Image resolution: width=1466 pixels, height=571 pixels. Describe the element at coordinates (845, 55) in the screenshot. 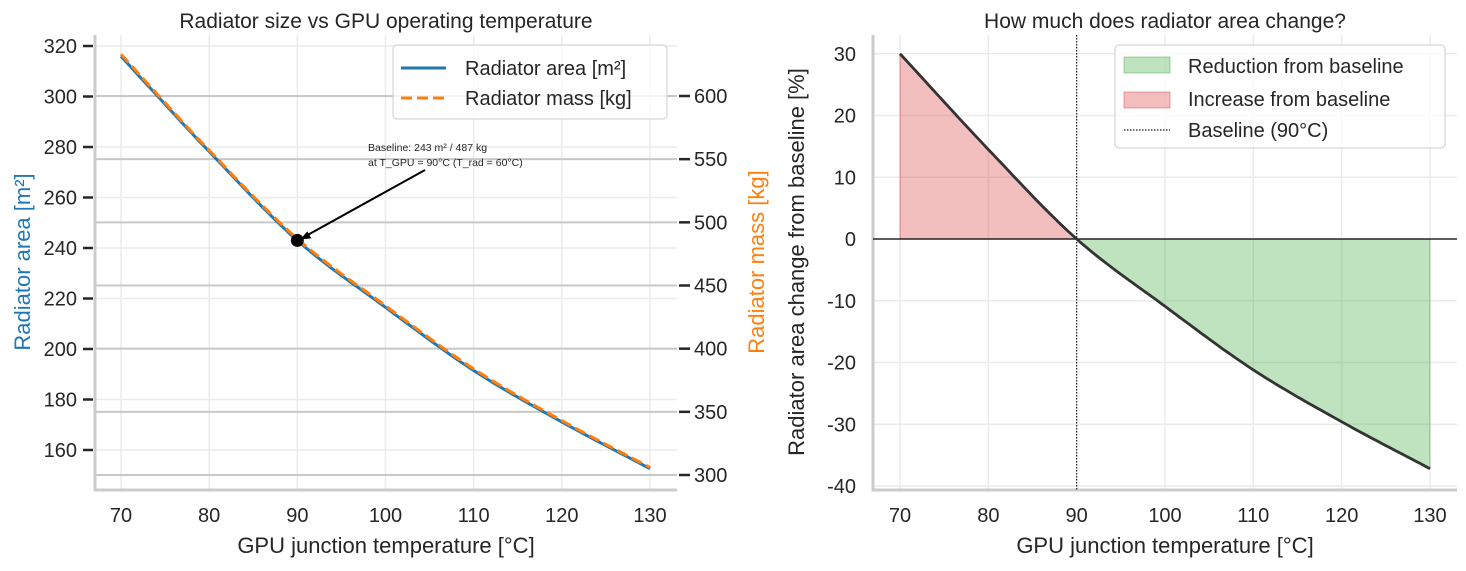

I see `y-tick-label: 30` at that location.